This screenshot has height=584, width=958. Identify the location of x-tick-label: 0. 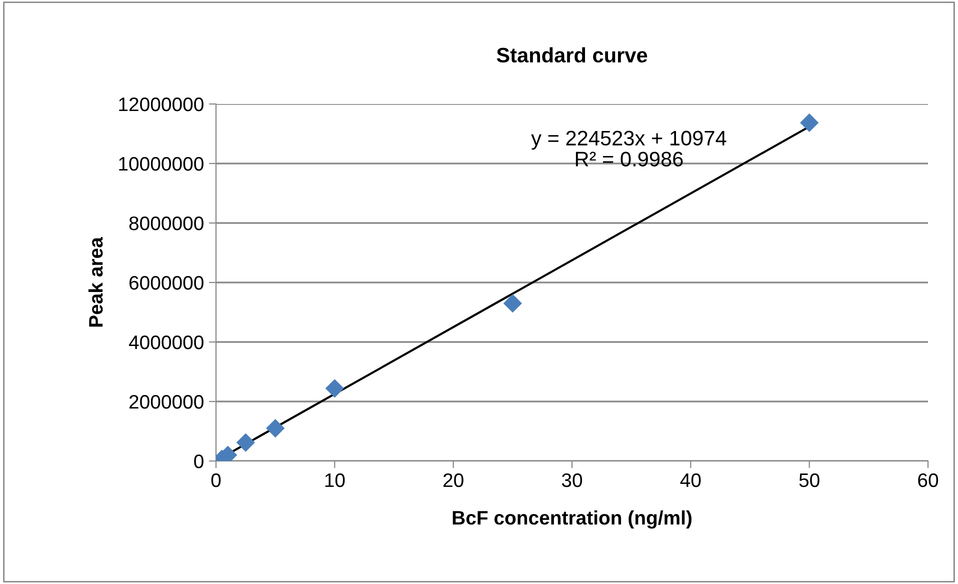
(216, 480).